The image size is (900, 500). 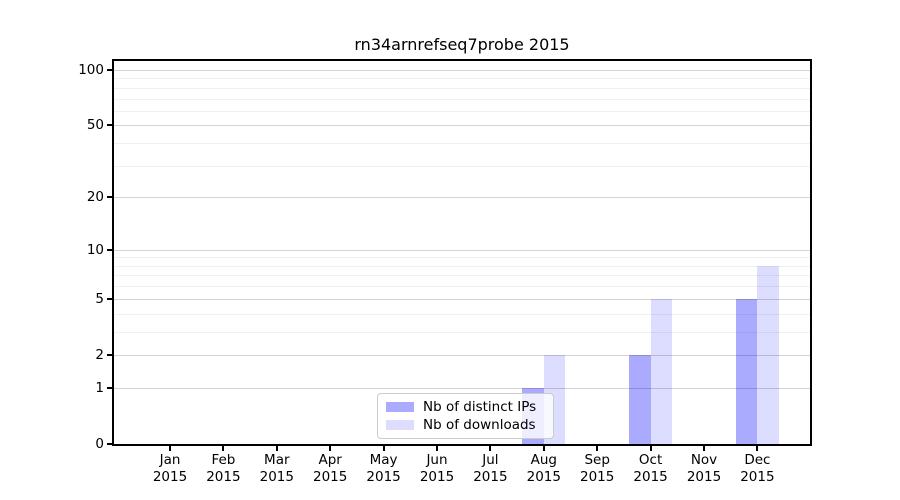 I want to click on y-tick-label: 0, so click(x=99, y=444).